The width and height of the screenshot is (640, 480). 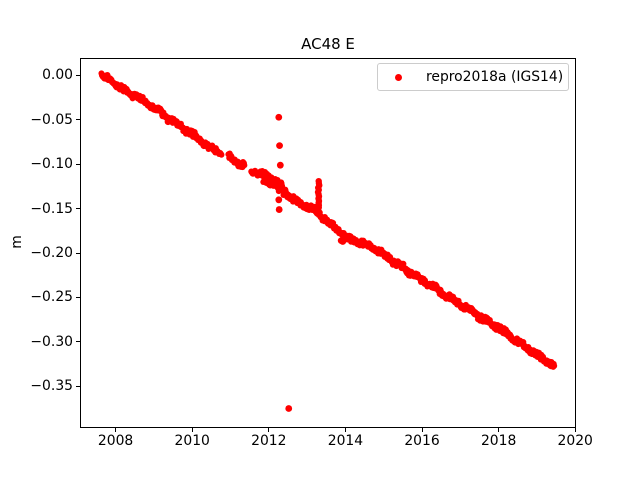 What do you see at coordinates (51, 119) in the screenshot?
I see `y-tick-label: −0.05` at bounding box center [51, 119].